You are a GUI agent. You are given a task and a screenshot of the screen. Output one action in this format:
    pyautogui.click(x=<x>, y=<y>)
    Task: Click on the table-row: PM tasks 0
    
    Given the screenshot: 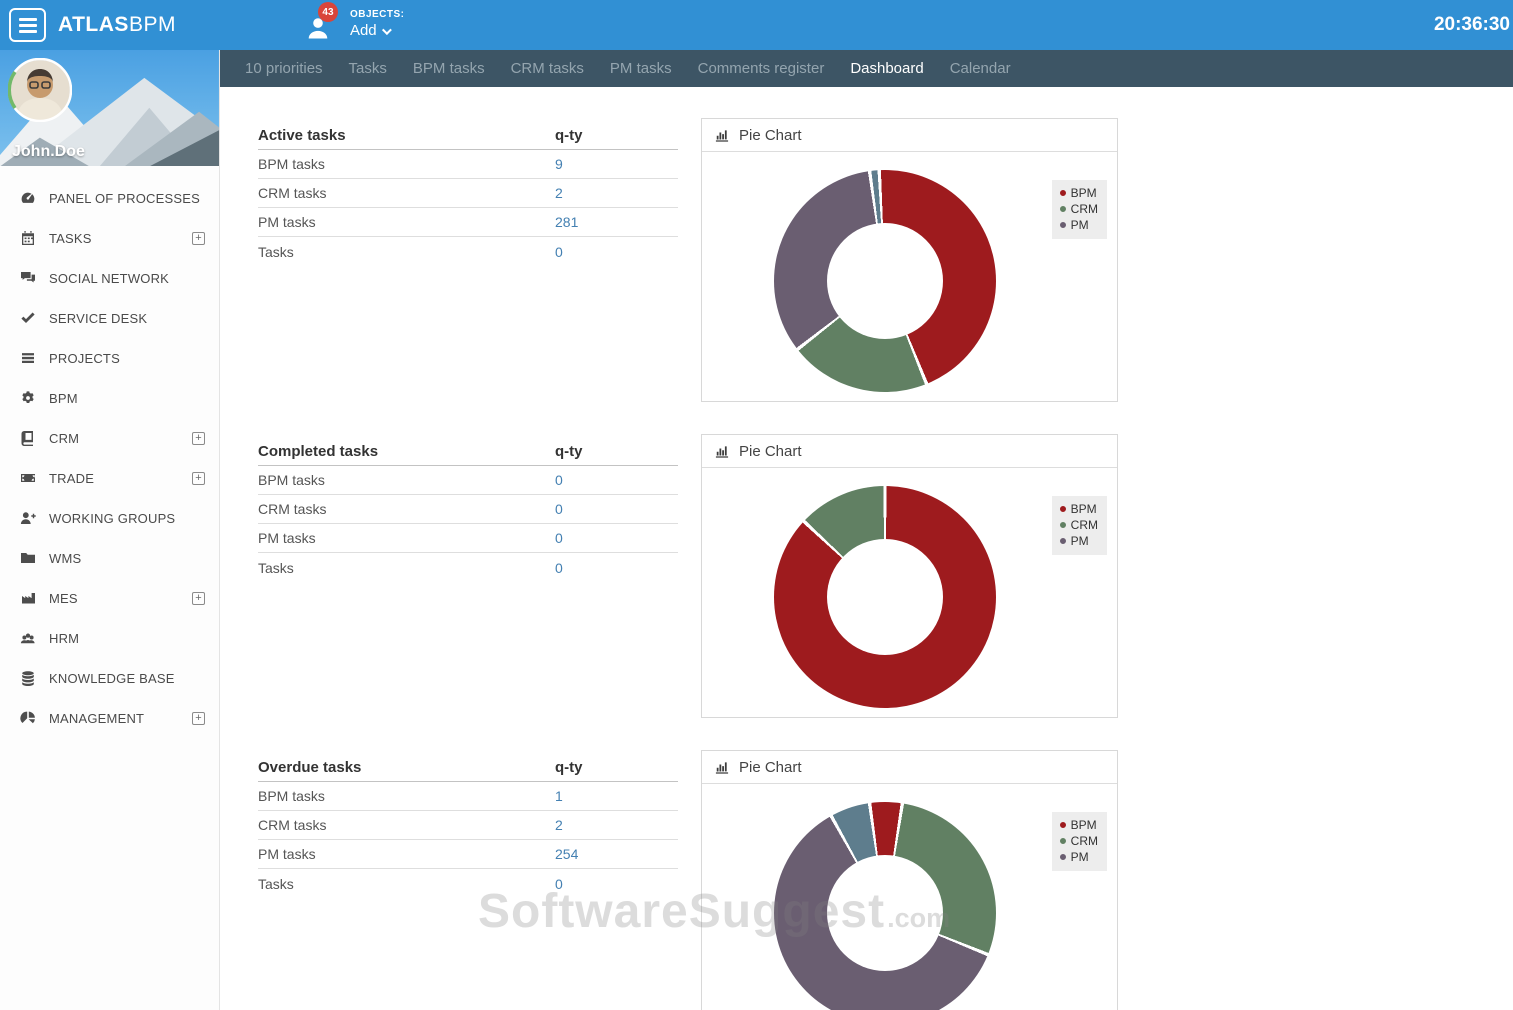 What is the action you would take?
    pyautogui.click(x=468, y=538)
    